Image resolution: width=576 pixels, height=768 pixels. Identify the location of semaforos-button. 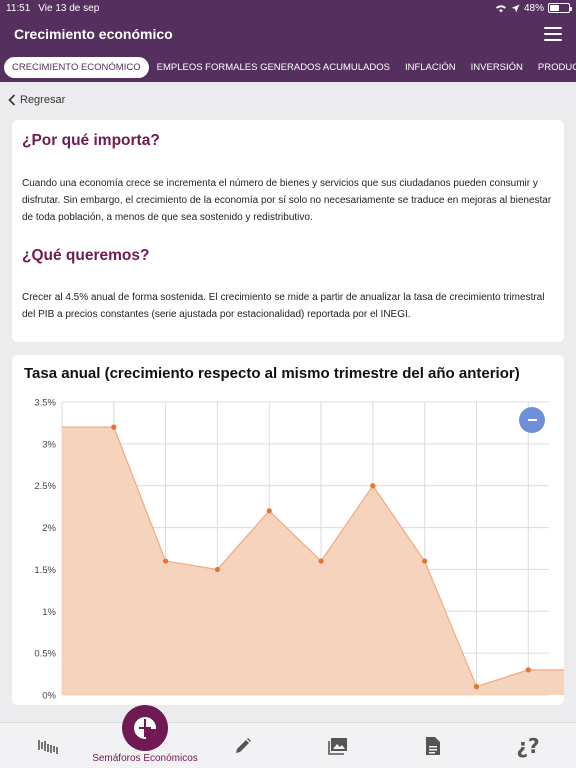
(145, 728).